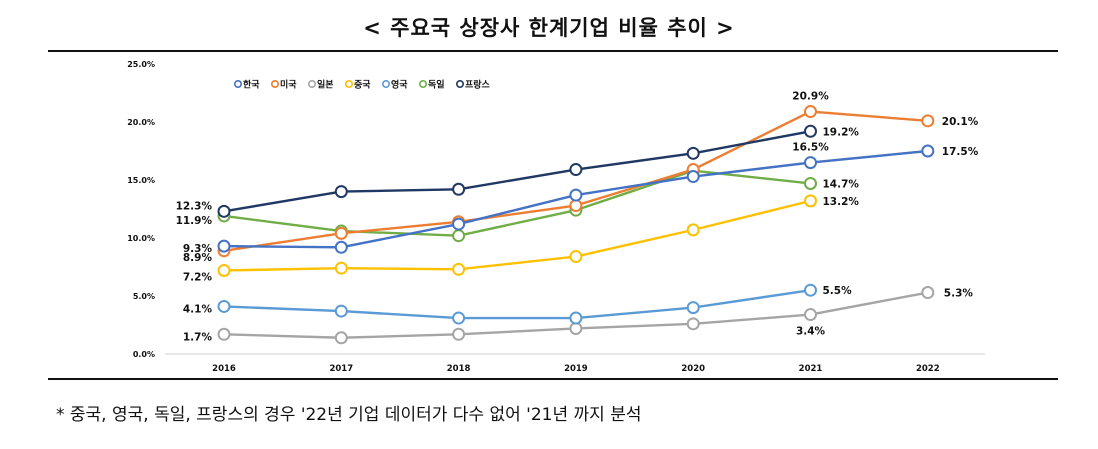 The image size is (1098, 449). Describe the element at coordinates (399, 85) in the screenshot. I see `legend-label: 영국` at that location.